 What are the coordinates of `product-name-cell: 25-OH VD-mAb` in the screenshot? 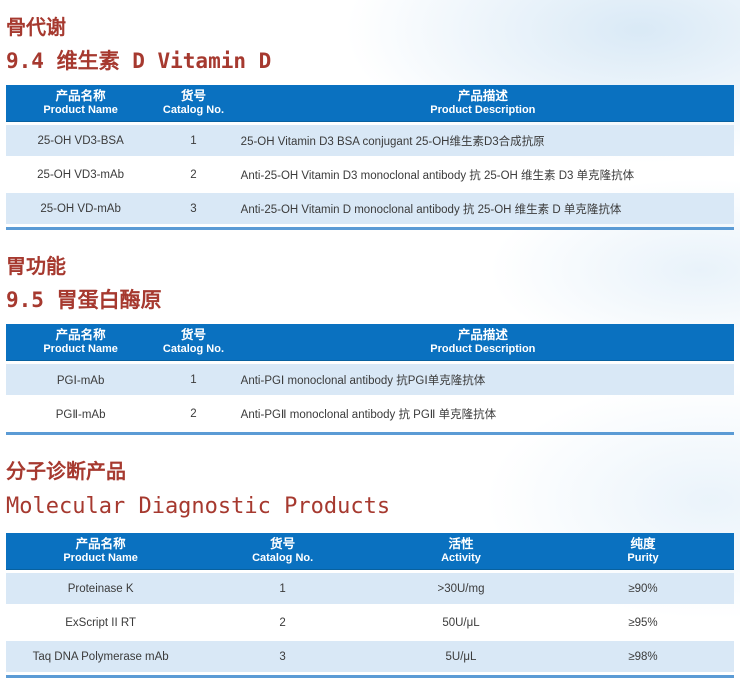 It's located at (81, 208).